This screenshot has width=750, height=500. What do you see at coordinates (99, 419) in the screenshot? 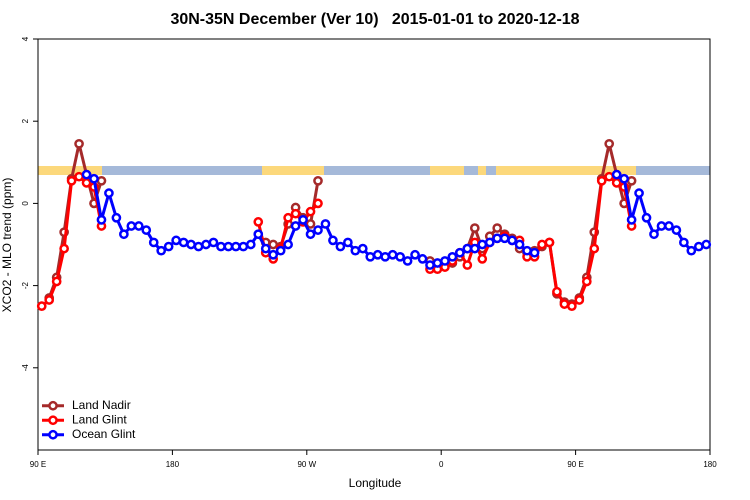
I see `legend-label: Land Glint` at bounding box center [99, 419].